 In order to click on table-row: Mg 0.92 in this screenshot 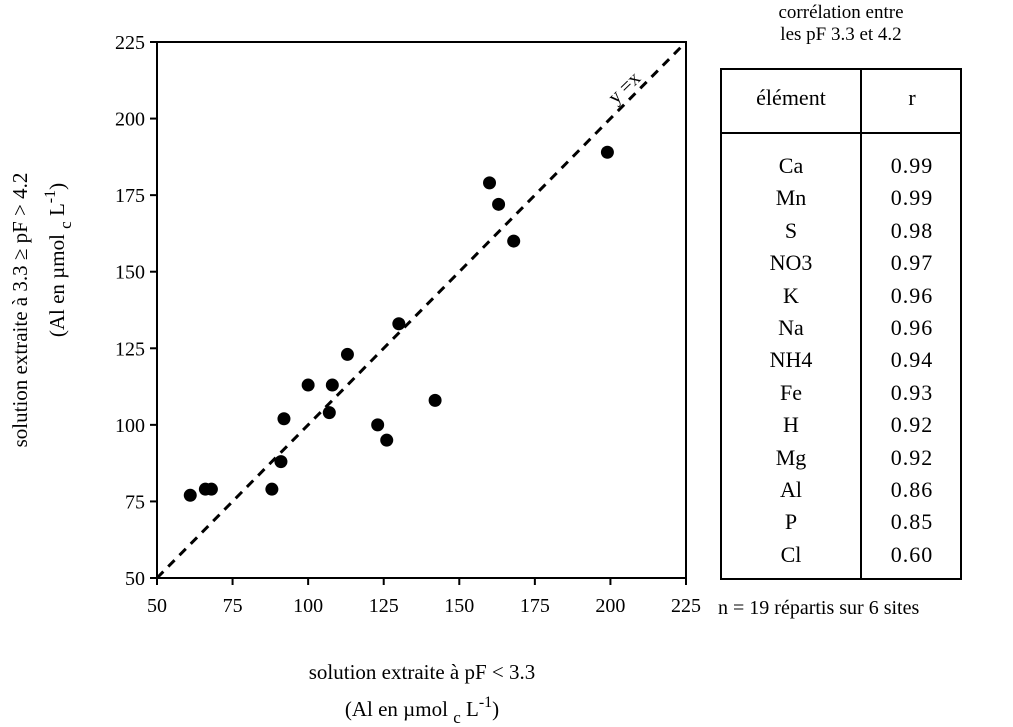, I will do `click(841, 458)`.